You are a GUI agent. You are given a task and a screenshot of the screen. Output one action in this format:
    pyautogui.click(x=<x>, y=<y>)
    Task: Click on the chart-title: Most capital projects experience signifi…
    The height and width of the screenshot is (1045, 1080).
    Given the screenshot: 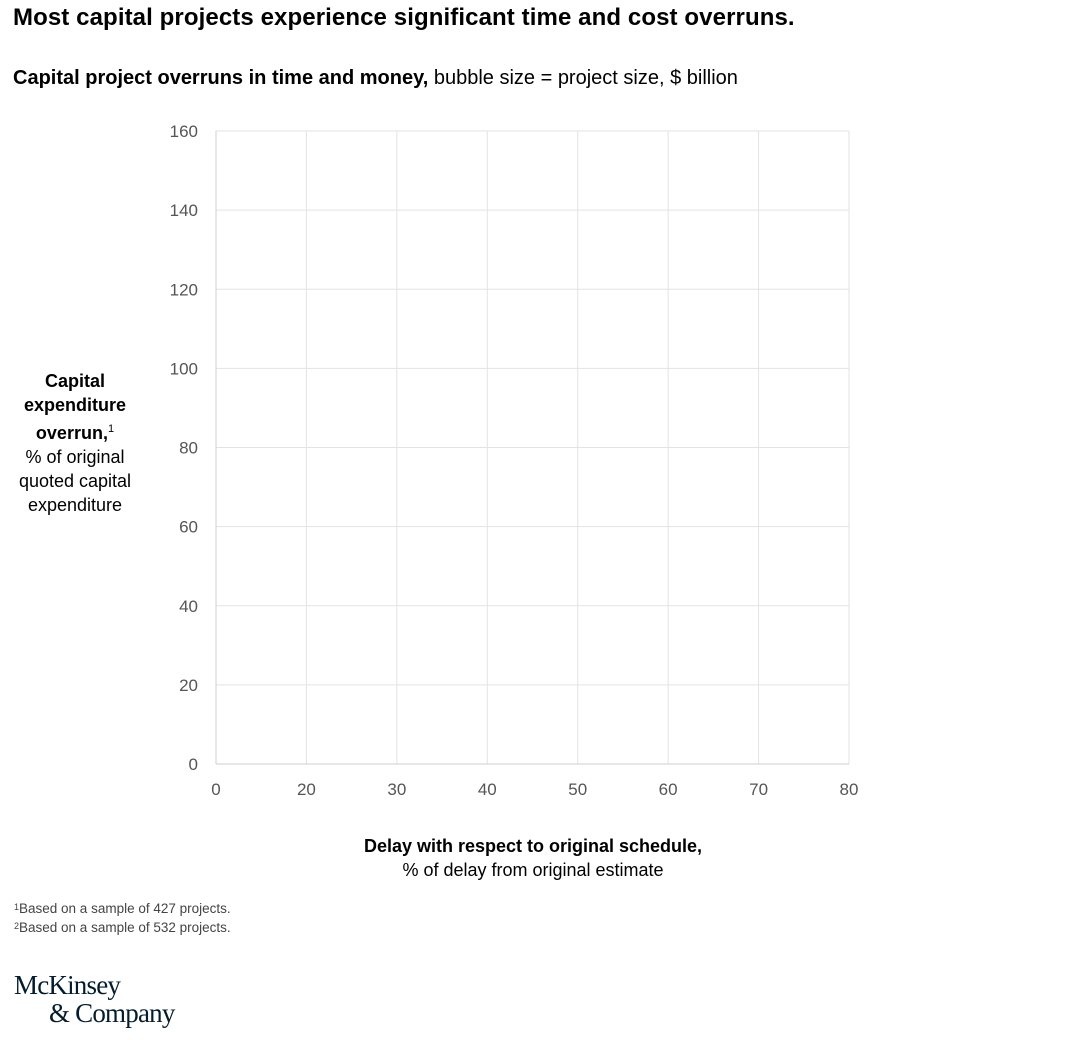 What is the action you would take?
    pyautogui.click(x=404, y=17)
    